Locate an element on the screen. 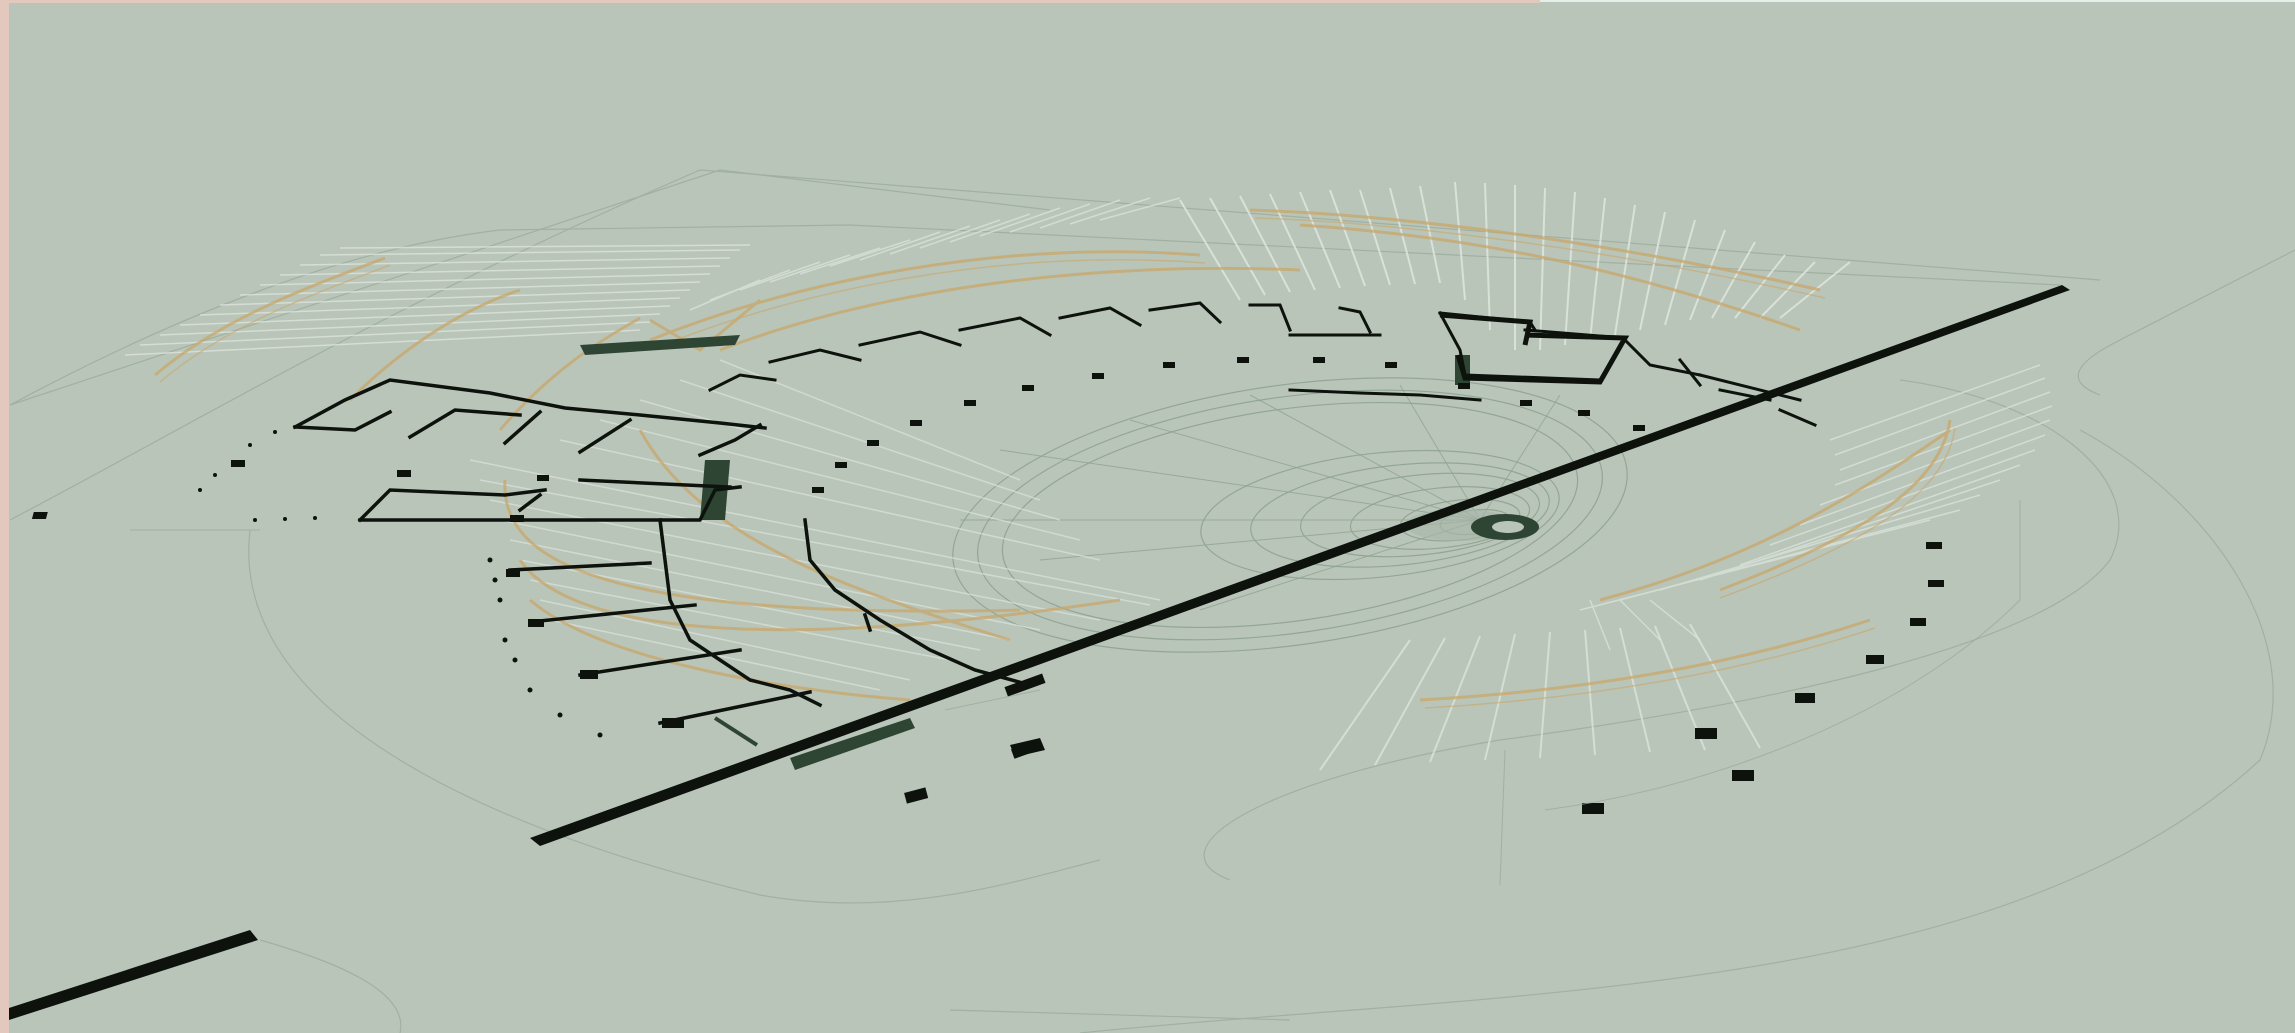  ghost-fins-upper is located at coordinates (1515, 266).